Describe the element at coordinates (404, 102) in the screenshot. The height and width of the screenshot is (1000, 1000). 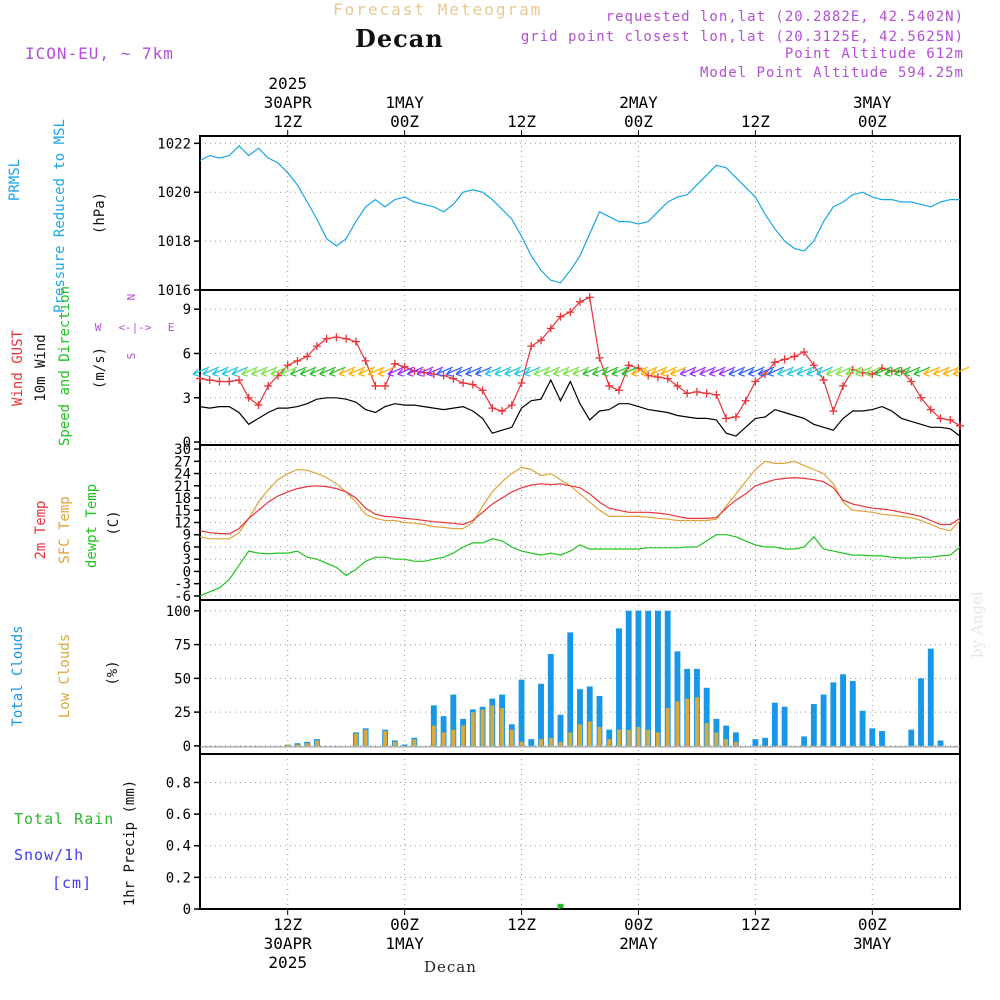
I see `top-time-label: 1MAY` at that location.